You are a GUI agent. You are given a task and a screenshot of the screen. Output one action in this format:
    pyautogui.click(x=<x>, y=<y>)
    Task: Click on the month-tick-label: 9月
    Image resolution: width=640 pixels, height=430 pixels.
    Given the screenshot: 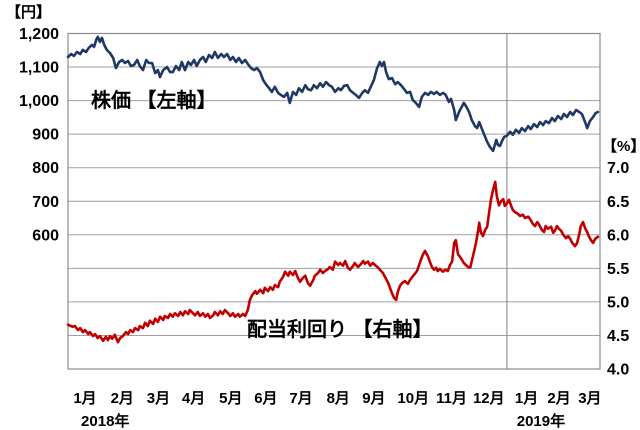 What is the action you would take?
    pyautogui.click(x=373, y=398)
    